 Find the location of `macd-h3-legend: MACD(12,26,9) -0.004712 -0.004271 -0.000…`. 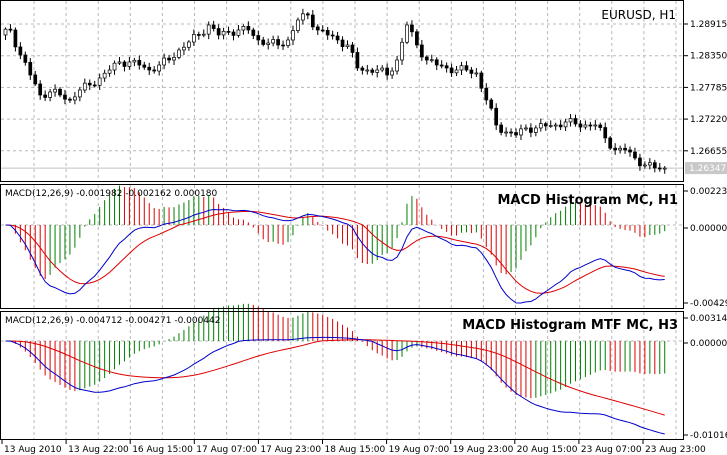

macd-h3-legend: MACD(12,26,9) -0.004712 -0.004271 -0.000… is located at coordinates (113, 321).